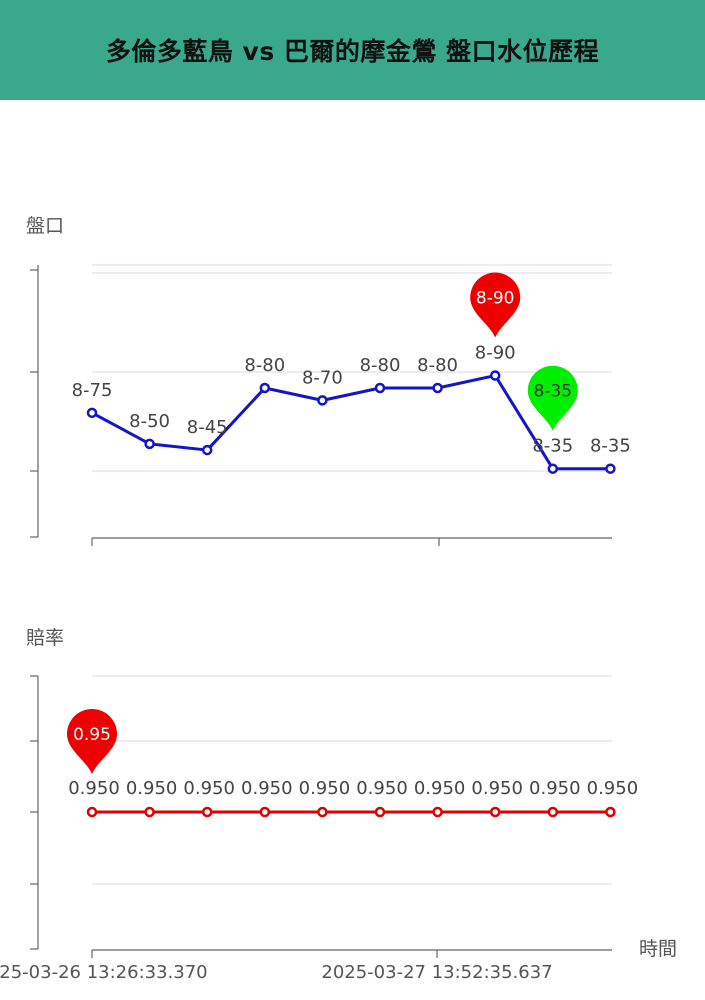  What do you see at coordinates (351, 422) in the screenshot?
I see `handicap-series-line` at bounding box center [351, 422].